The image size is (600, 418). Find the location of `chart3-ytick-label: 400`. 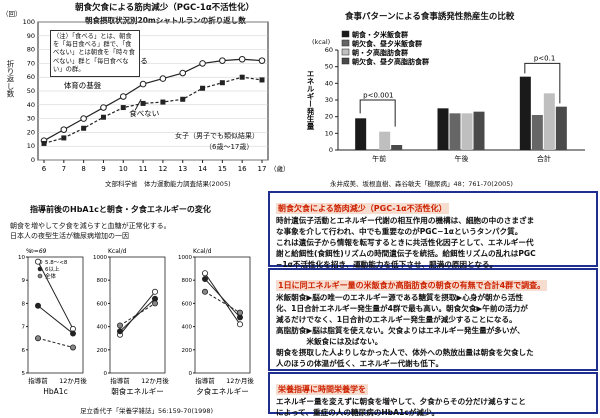

chart3-ytick-label: 400 is located at coordinates (102, 328).